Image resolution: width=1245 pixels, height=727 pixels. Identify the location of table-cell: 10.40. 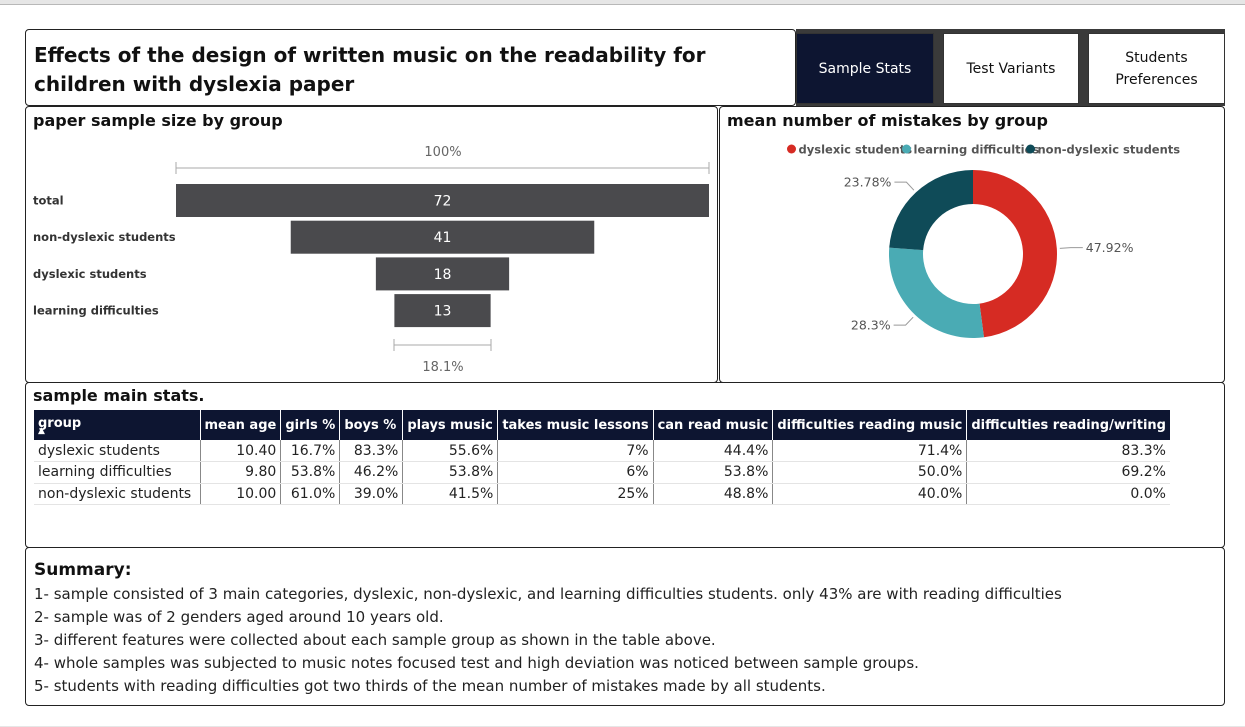
(241, 451).